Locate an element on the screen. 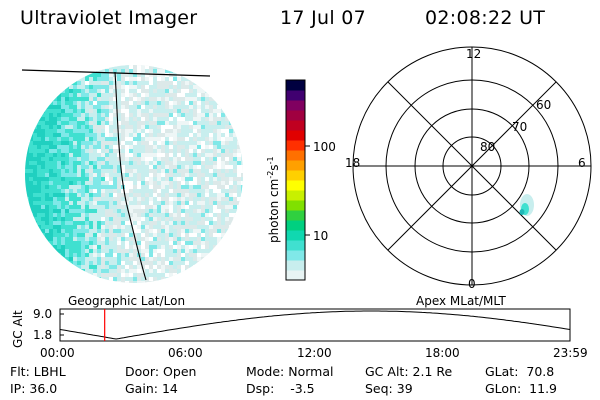 The image size is (600, 400). colorbar is located at coordinates (297, 180).